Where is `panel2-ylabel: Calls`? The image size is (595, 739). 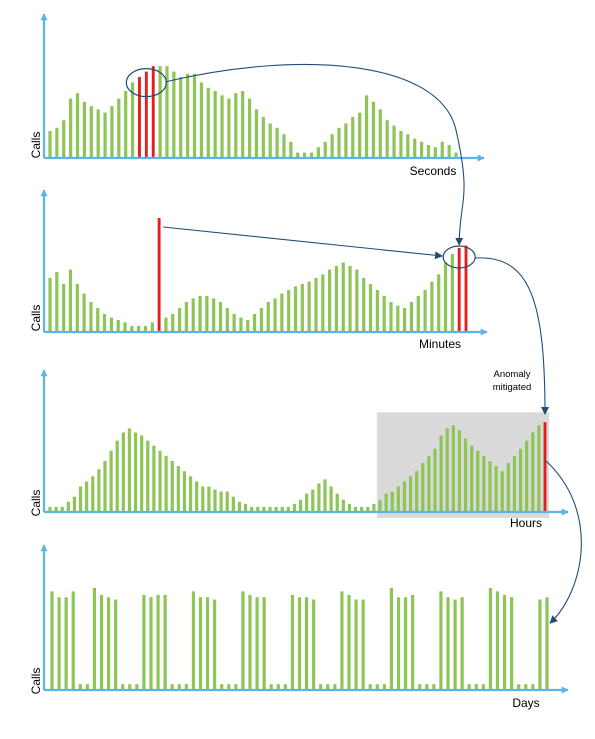
panel2-ylabel: Calls is located at coordinates (36, 318).